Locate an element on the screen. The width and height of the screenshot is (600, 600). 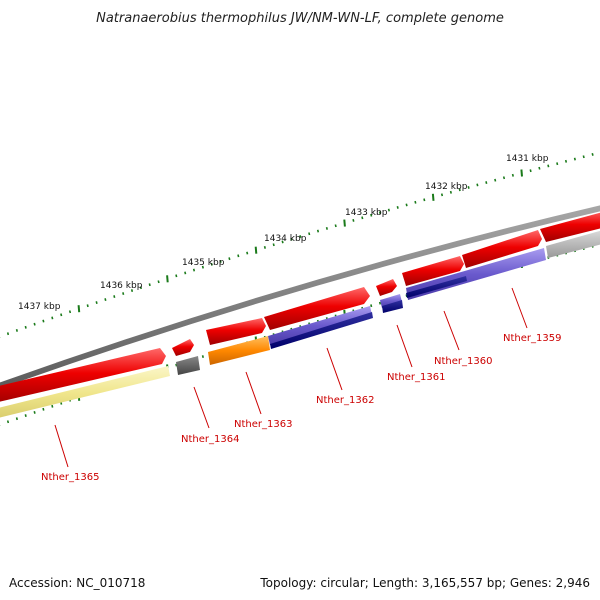
accession-text: Accession: NC_010718 is located at coordinates (77, 583).